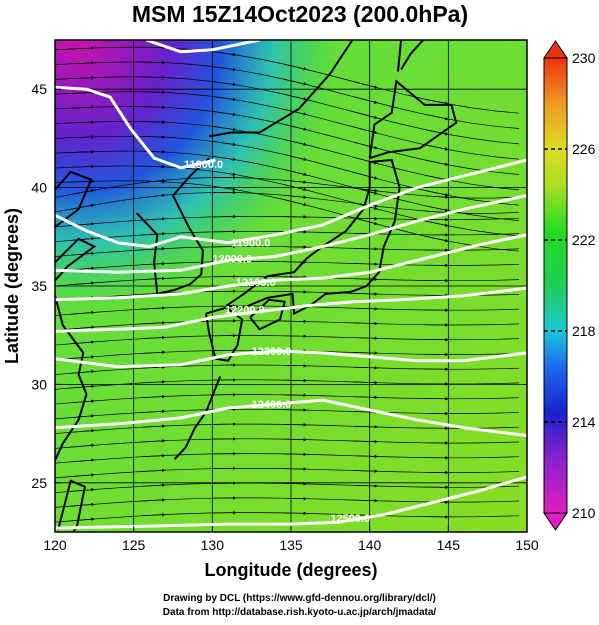  I want to click on colorbar-tick-label: 222, so click(584, 240).